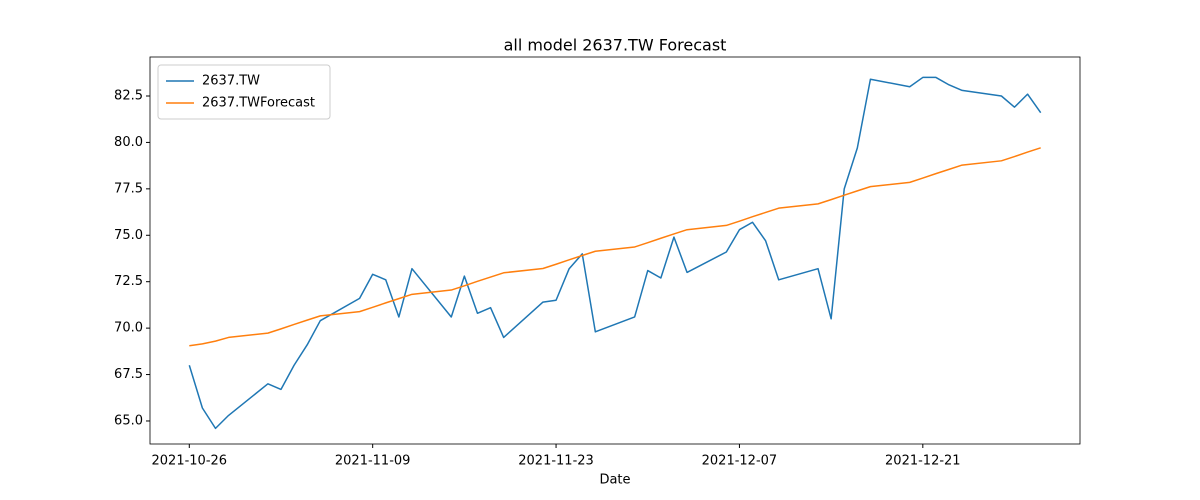 The width and height of the screenshot is (1200, 500). Describe the element at coordinates (128, 95) in the screenshot. I see `y-tick-label: 82.5` at that location.